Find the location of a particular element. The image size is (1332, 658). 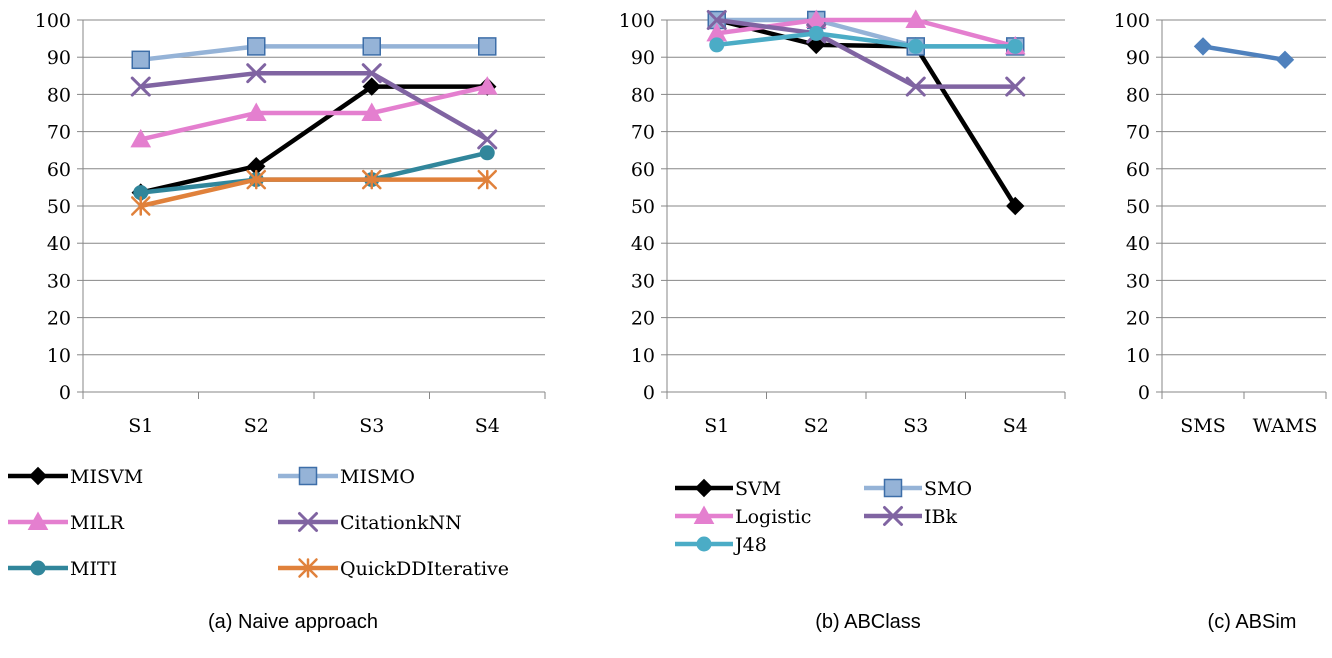

data-point-logistic is located at coordinates (916, 18).